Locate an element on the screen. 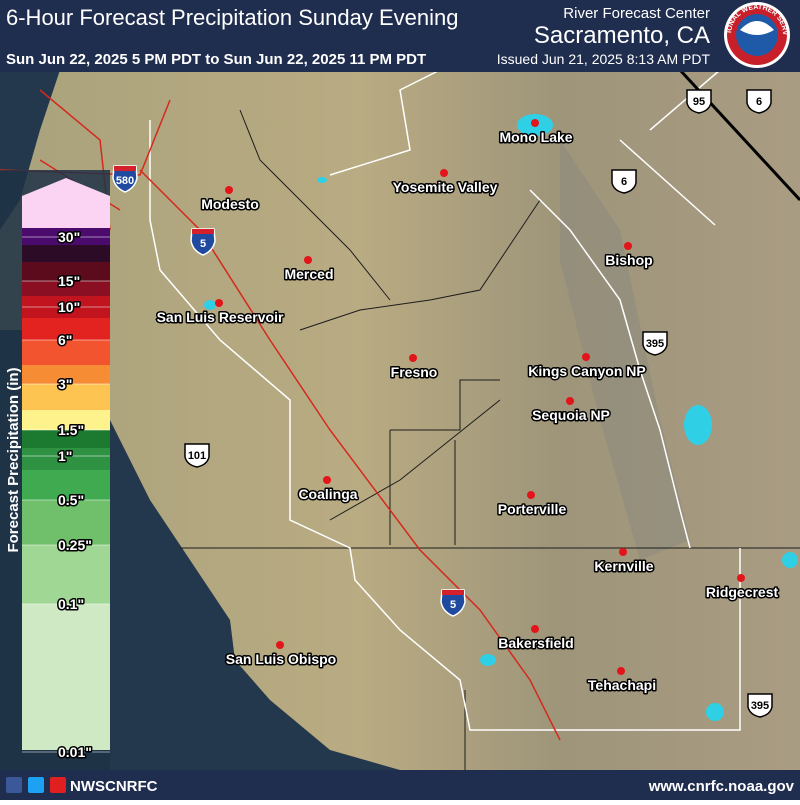  city-label: Ridgecrest is located at coordinates (742, 592).